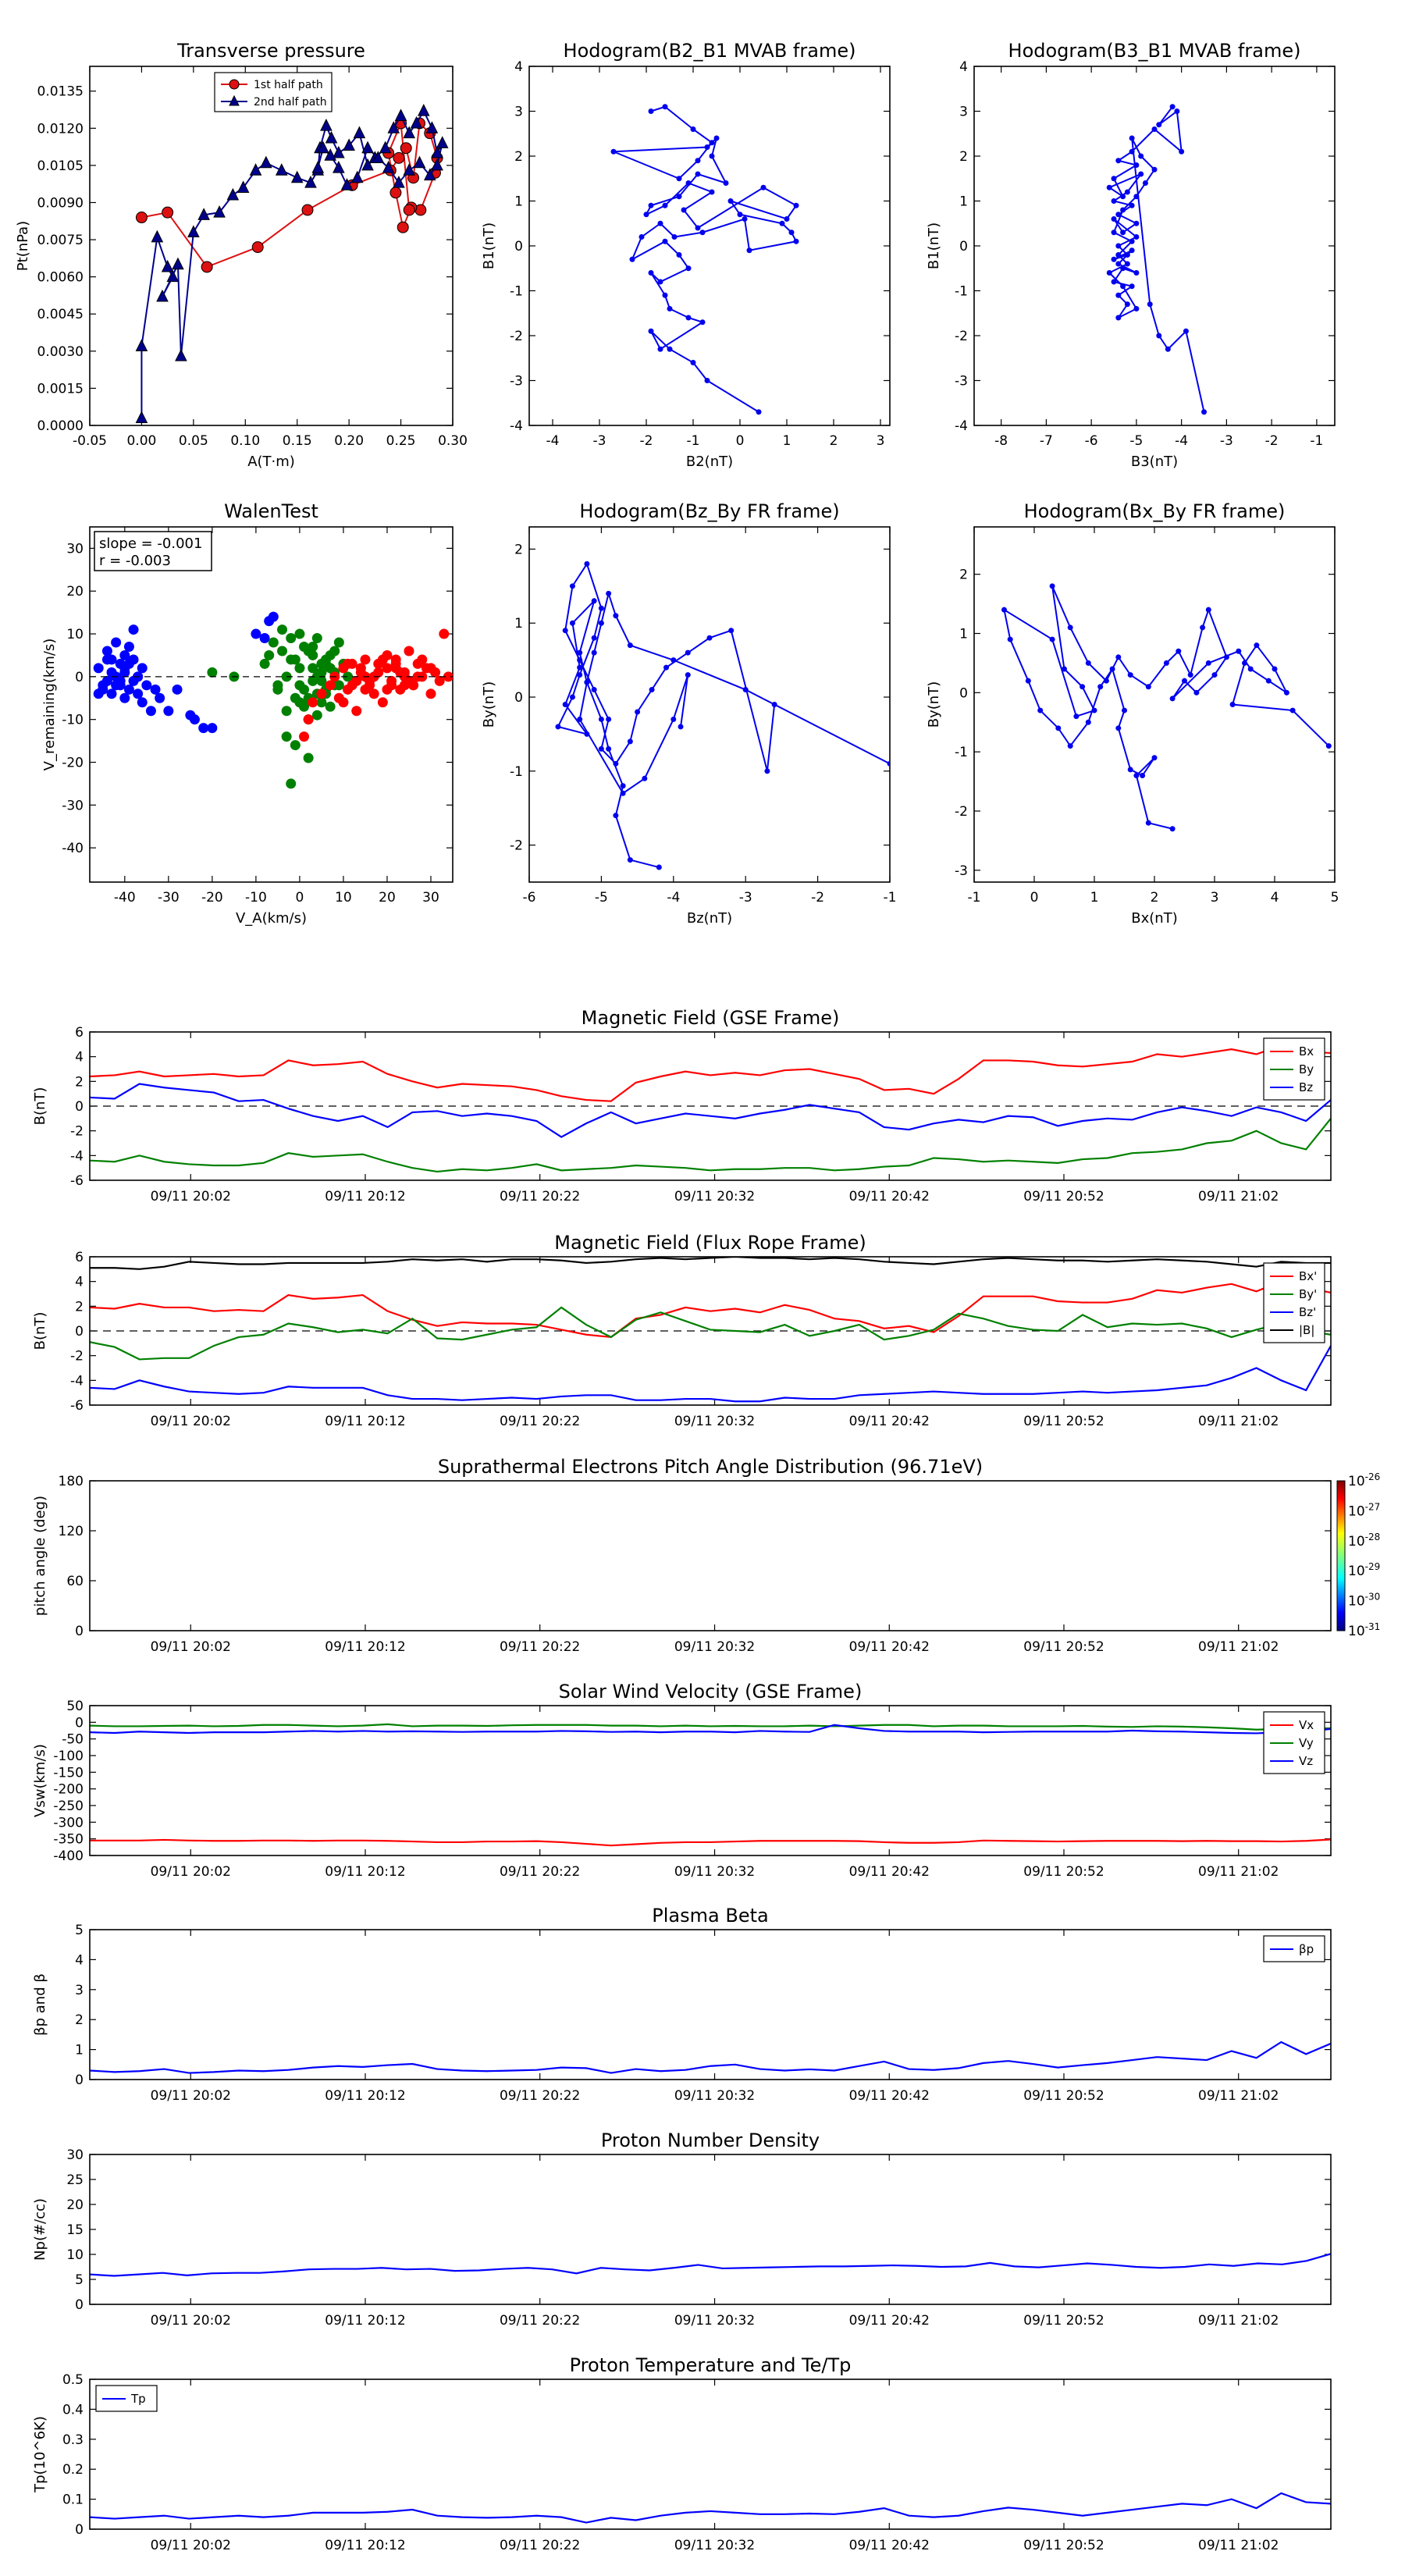 Image resolution: width=1405 pixels, height=2576 pixels. Describe the element at coordinates (77, 1406) in the screenshot. I see `y-tick-label: -6` at that location.